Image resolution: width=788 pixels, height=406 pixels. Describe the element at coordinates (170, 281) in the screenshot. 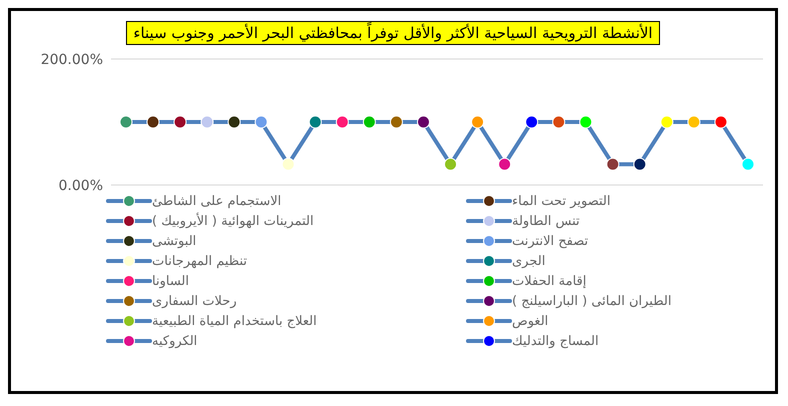

I see `legend-label: الساونا` at that location.